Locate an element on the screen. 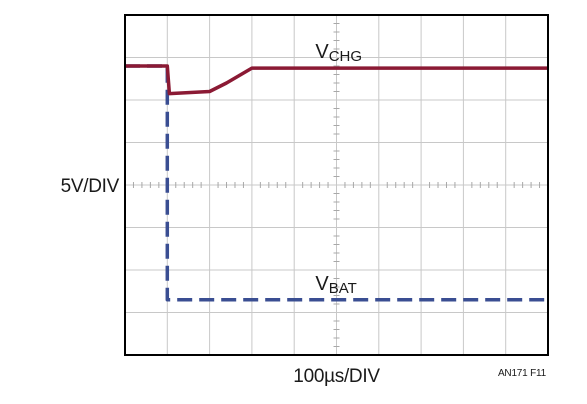 The width and height of the screenshot is (587, 404). figure-id: AN171 F11 is located at coordinates (522, 373).